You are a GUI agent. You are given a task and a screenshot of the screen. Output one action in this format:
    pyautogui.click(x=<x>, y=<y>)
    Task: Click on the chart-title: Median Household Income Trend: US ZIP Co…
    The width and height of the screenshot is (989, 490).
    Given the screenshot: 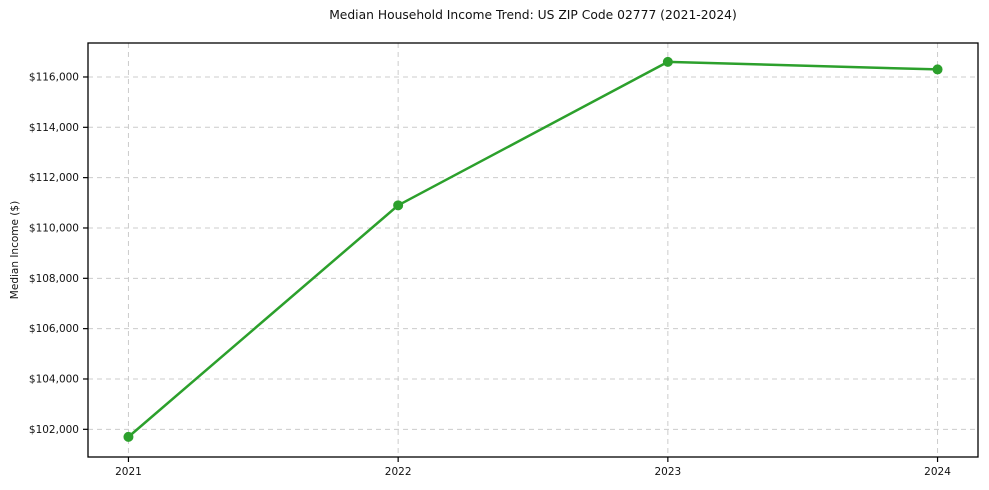 What is the action you would take?
    pyautogui.click(x=533, y=15)
    